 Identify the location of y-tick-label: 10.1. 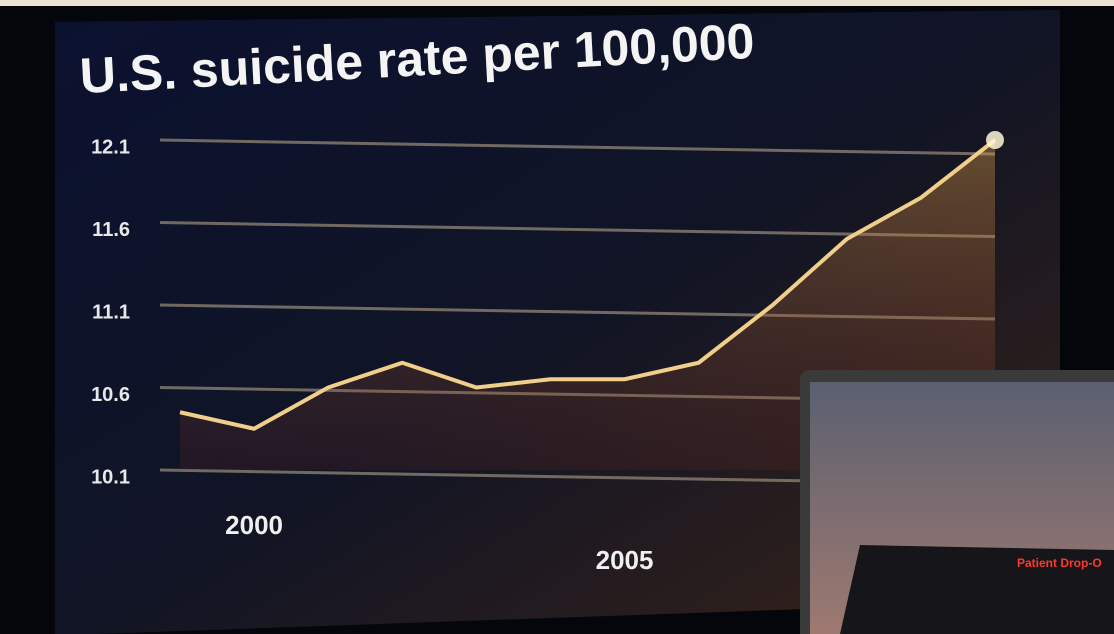
(110, 477).